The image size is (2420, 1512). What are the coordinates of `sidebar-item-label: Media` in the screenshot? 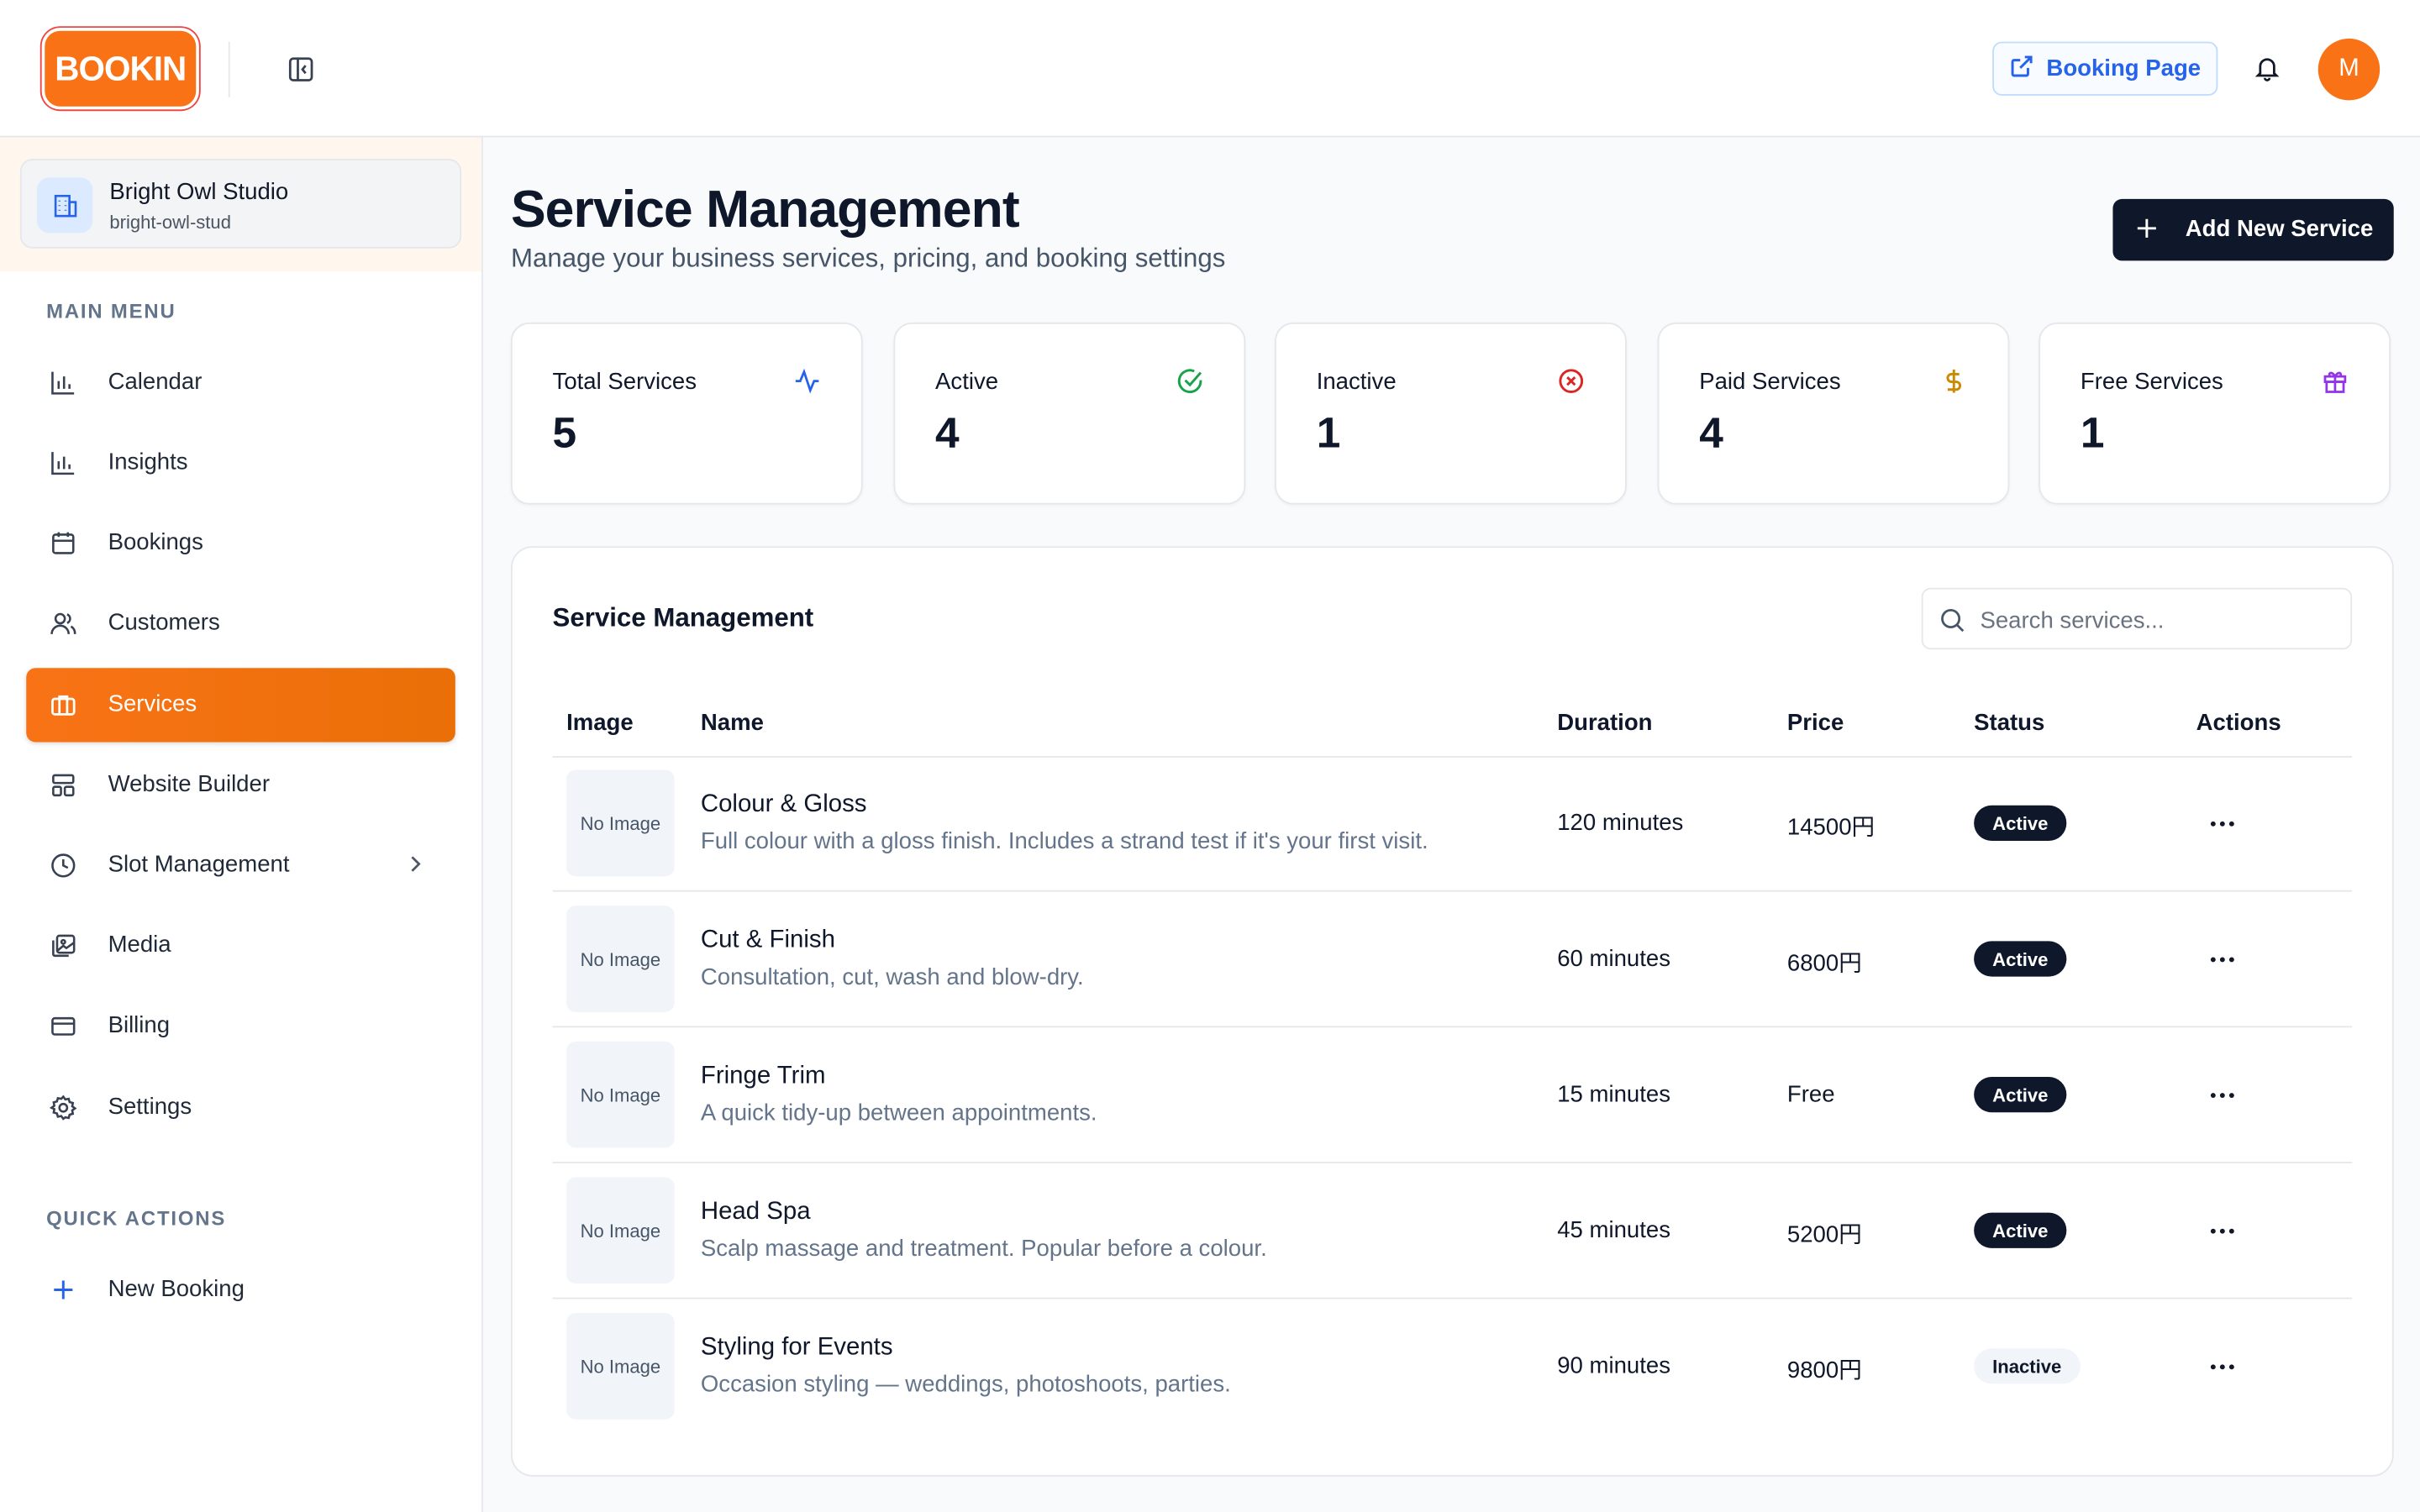 It's located at (139, 945).